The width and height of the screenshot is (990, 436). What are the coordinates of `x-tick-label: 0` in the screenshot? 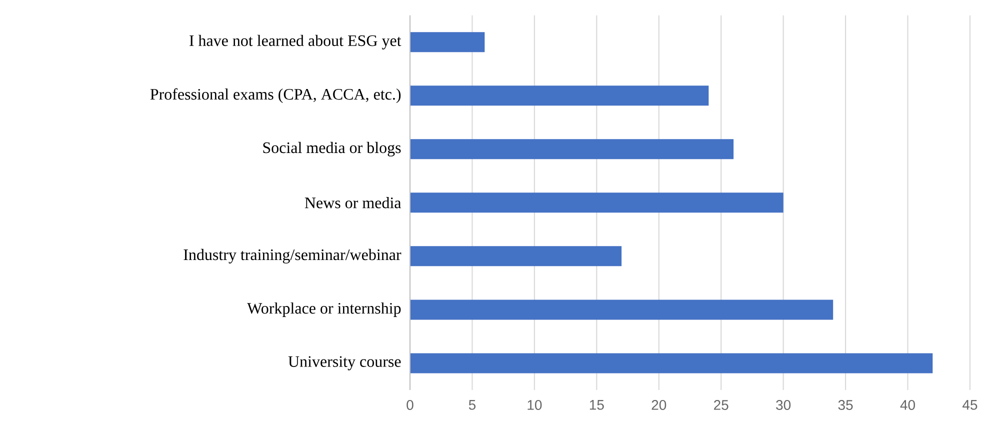 It's located at (410, 405).